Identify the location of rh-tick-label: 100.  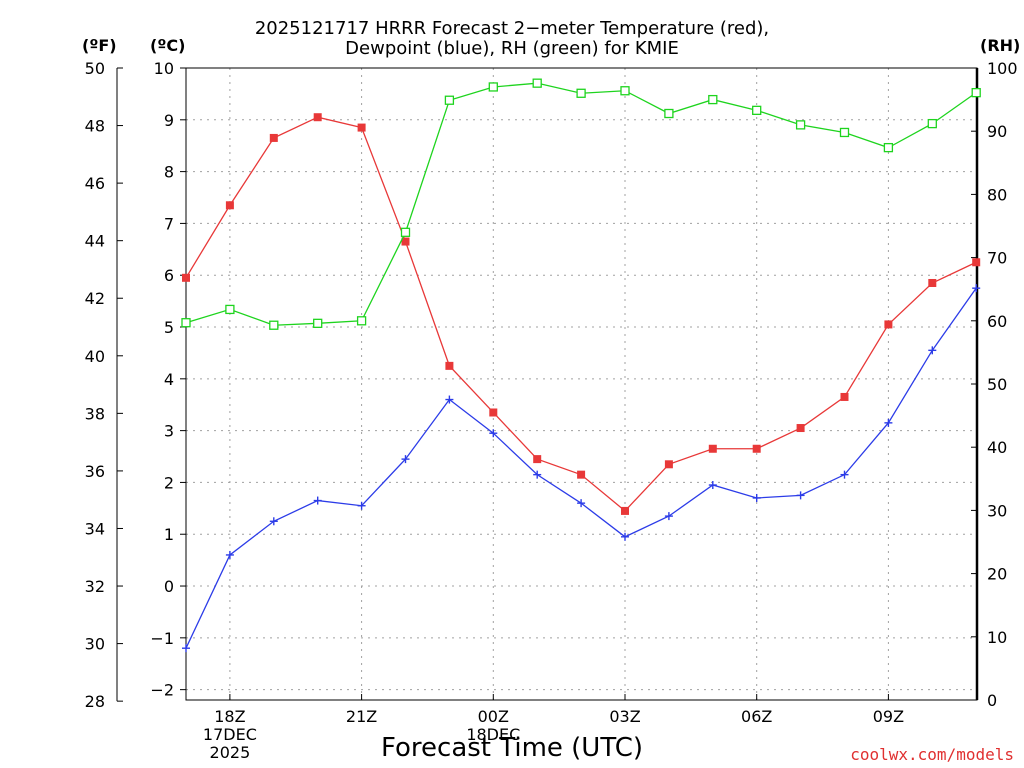
(1002, 68).